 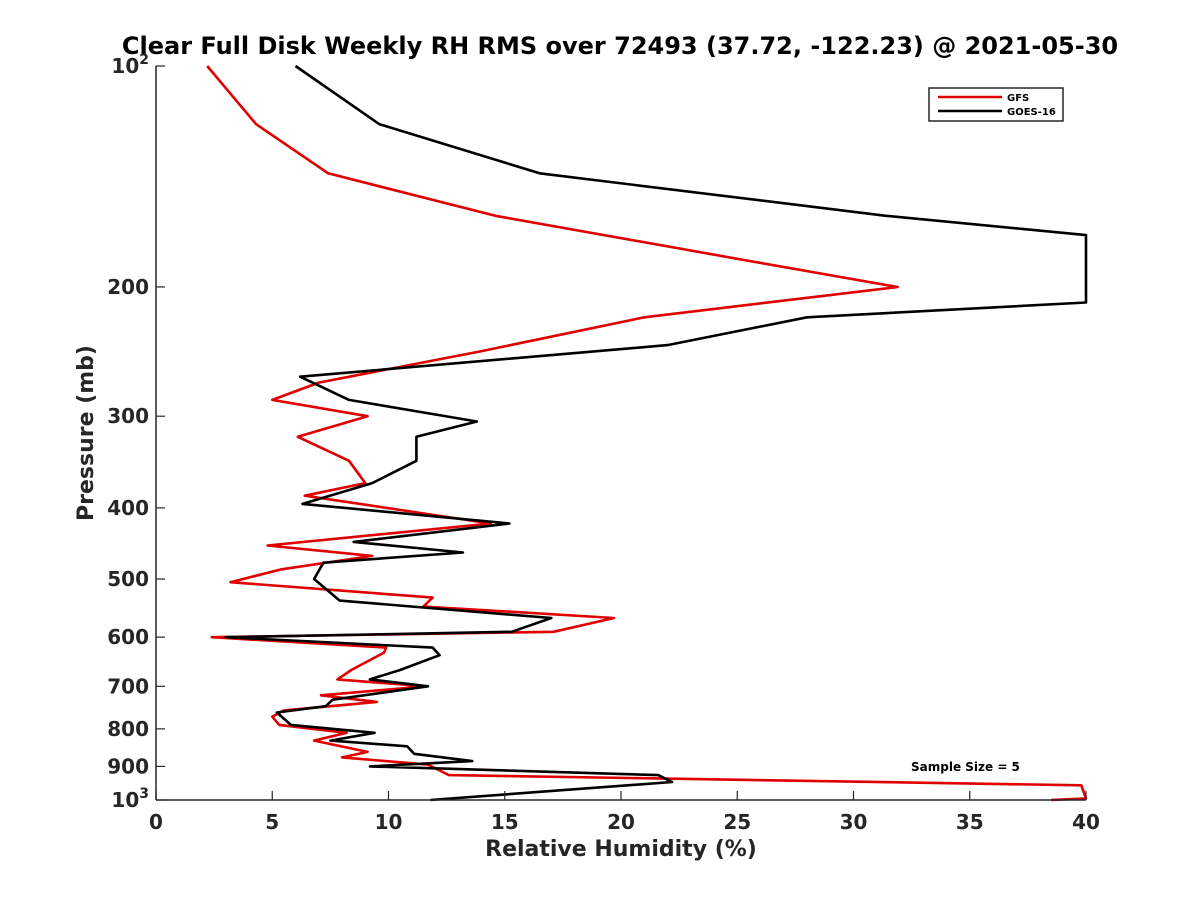 What do you see at coordinates (156, 822) in the screenshot?
I see `x-tick-label: 0` at bounding box center [156, 822].